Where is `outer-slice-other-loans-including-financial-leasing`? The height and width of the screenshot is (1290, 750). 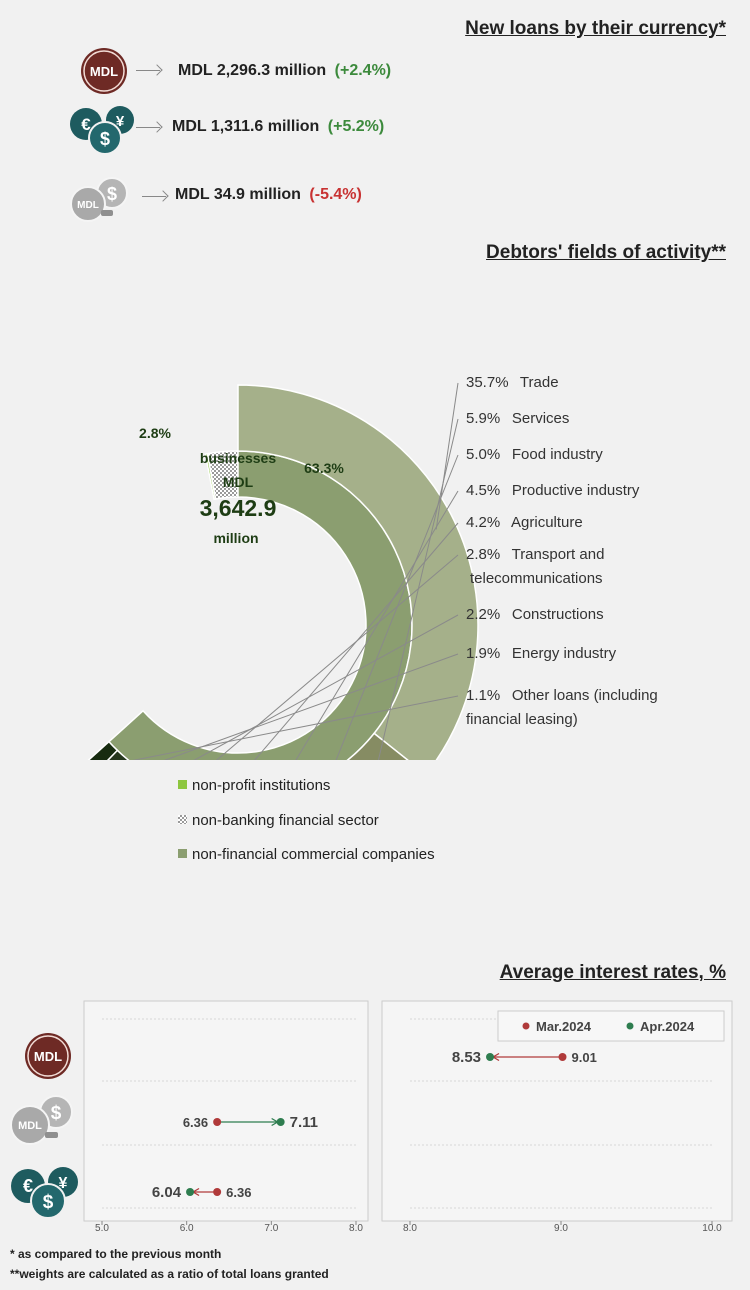 outer-slice-other-loans-including-financial-leasing is located at coordinates (103, 750).